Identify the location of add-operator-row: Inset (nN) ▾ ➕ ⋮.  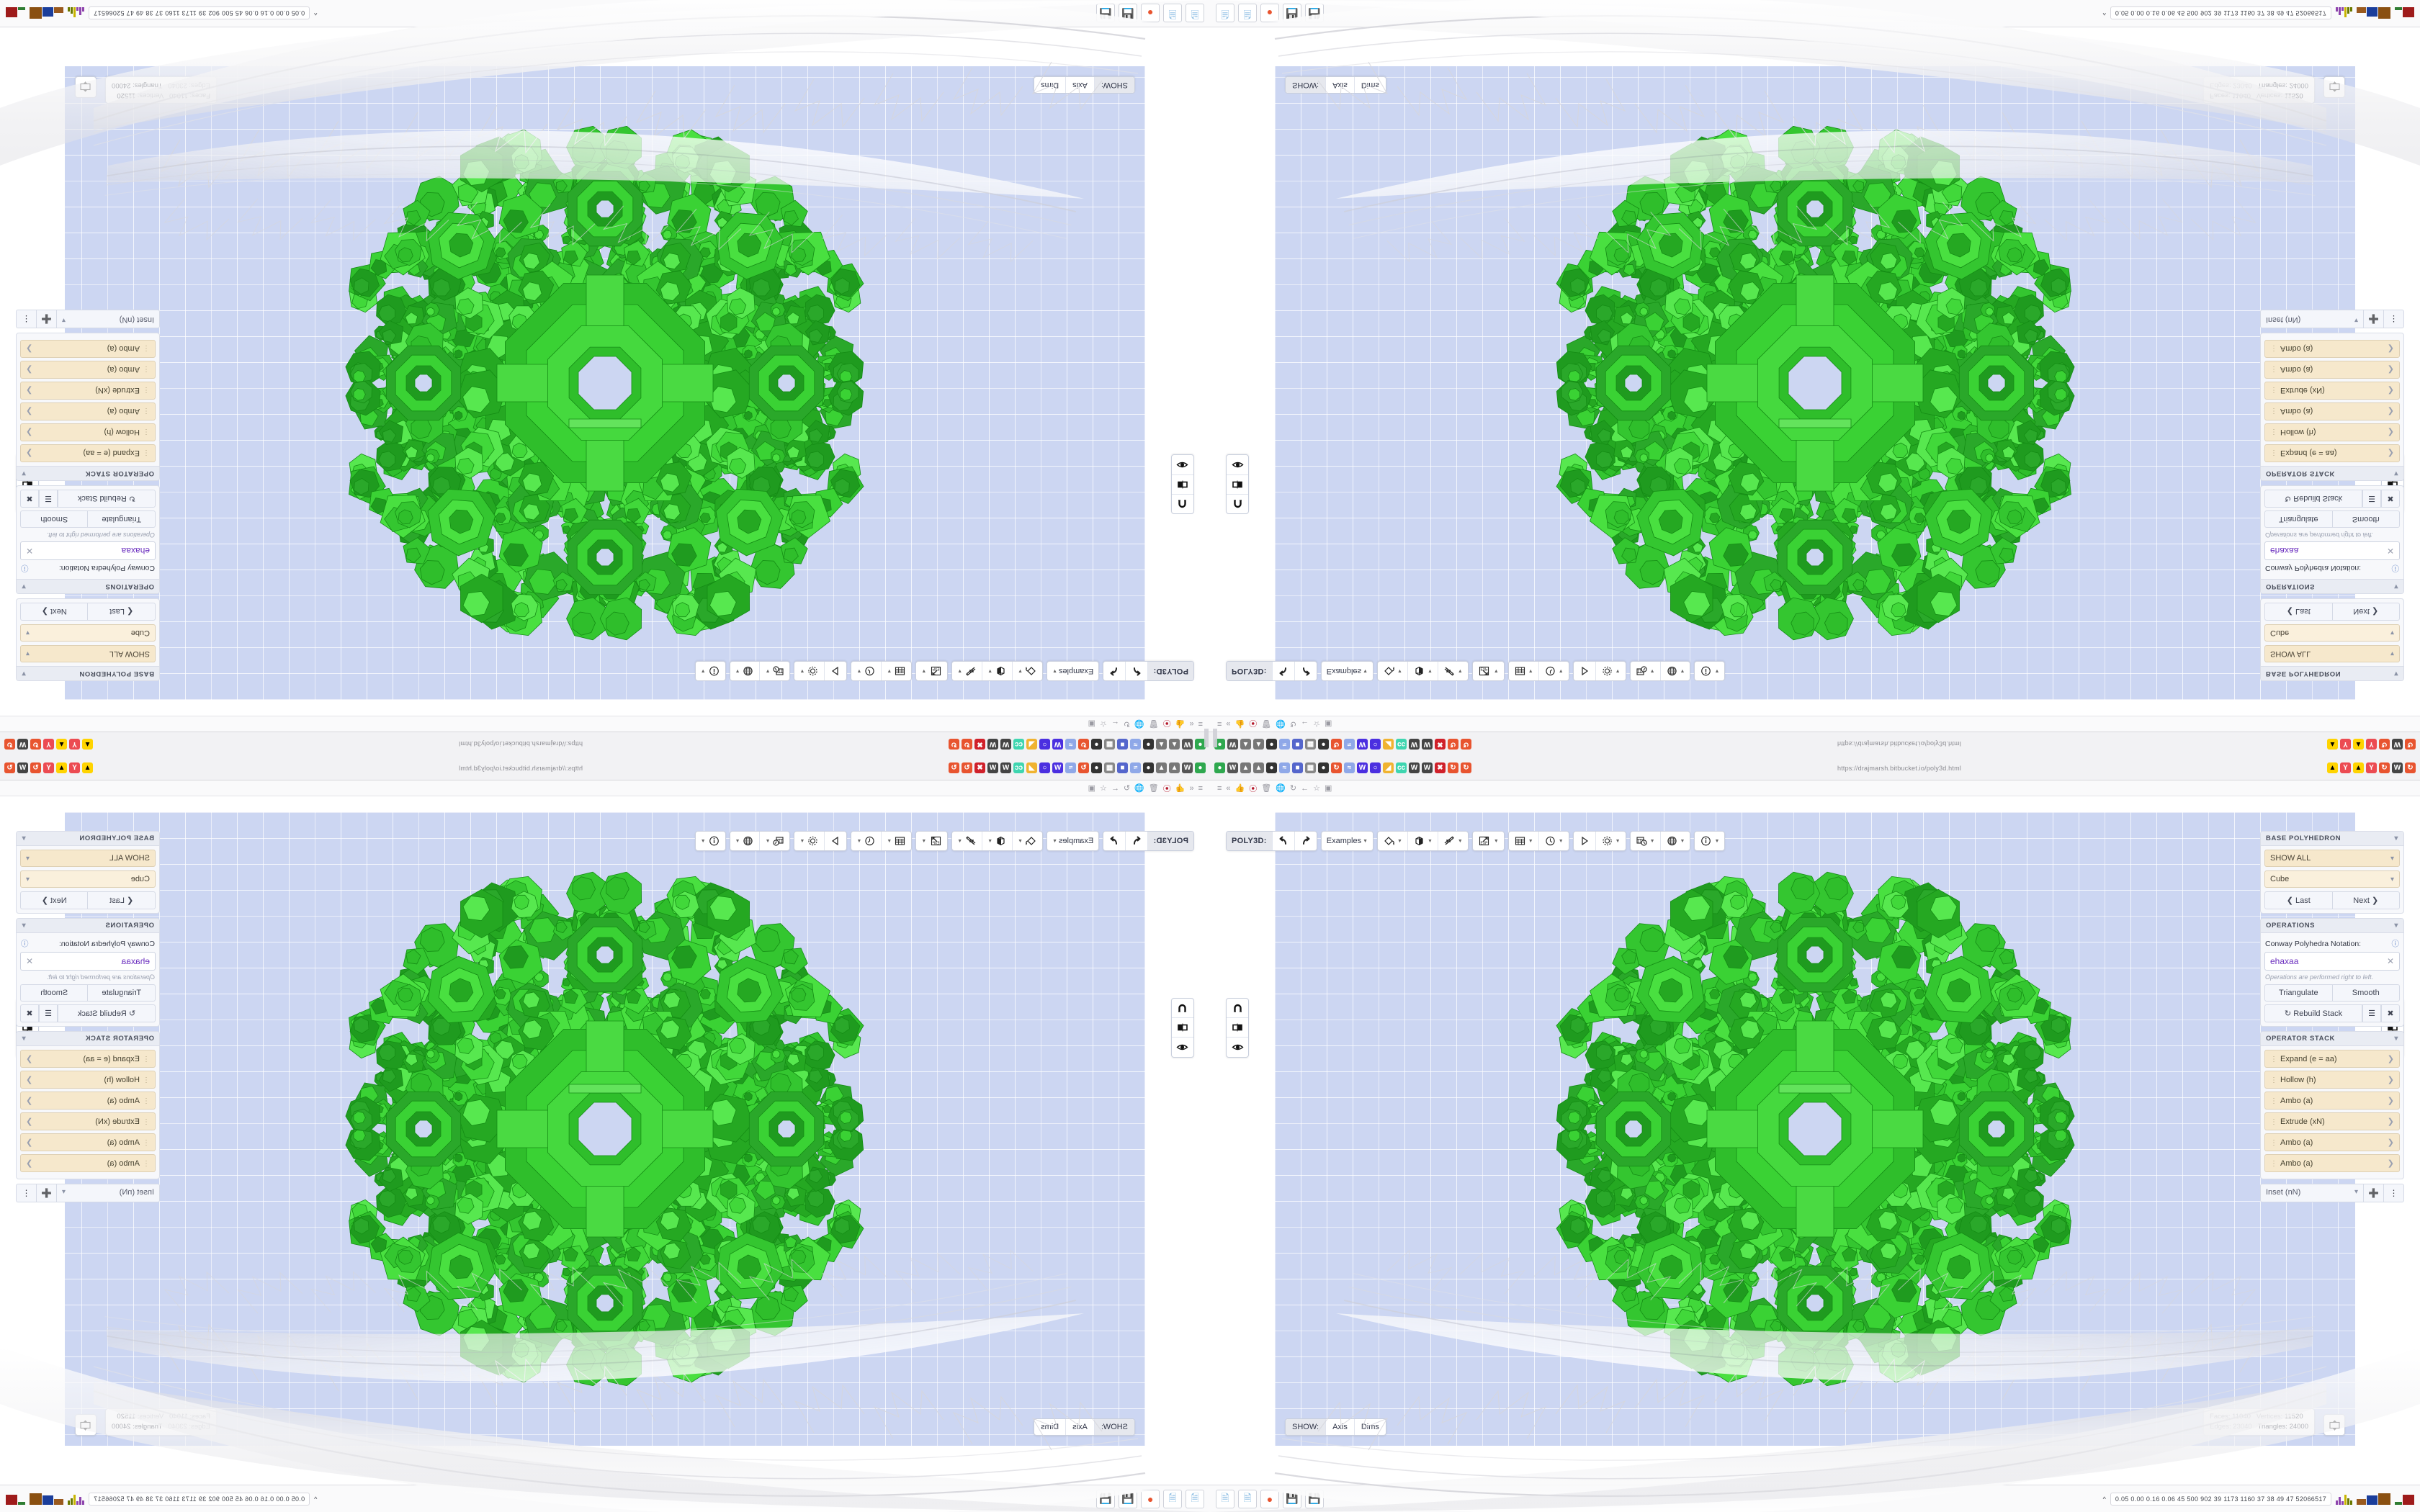
(2332, 319).